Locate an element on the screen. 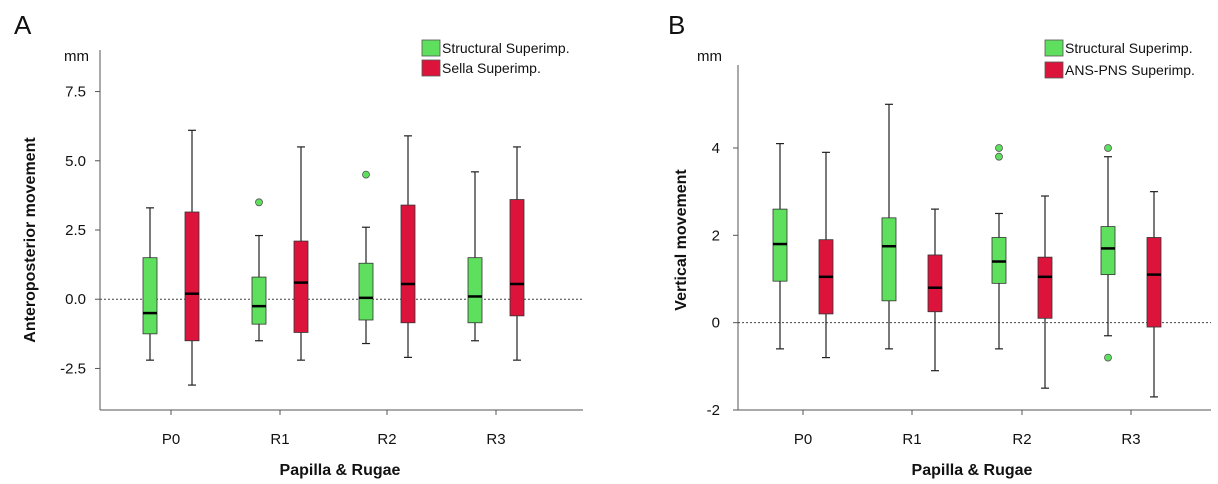  y-tick-label: -2 is located at coordinates (713, 410).